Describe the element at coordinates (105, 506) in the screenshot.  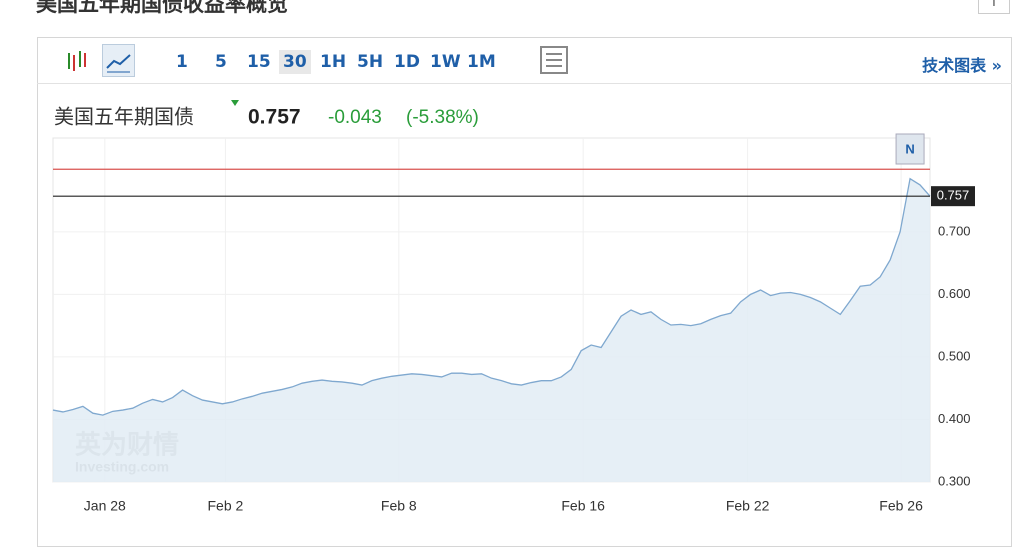
I see `x-tick-label: Jan 28` at that location.